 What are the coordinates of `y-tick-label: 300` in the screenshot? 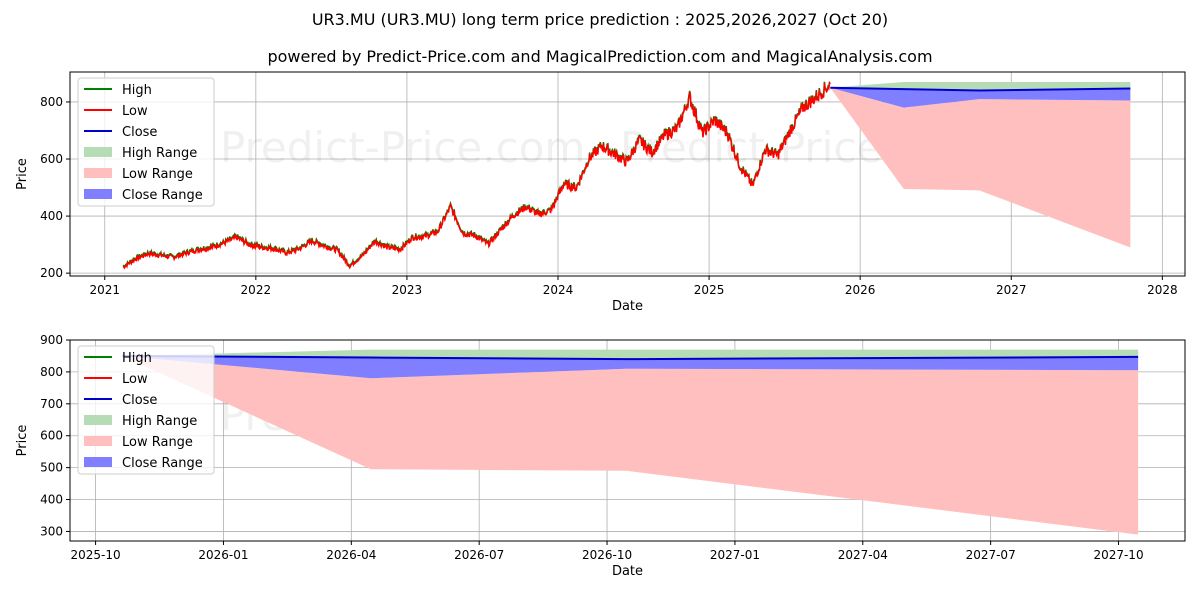 It's located at (51, 531).